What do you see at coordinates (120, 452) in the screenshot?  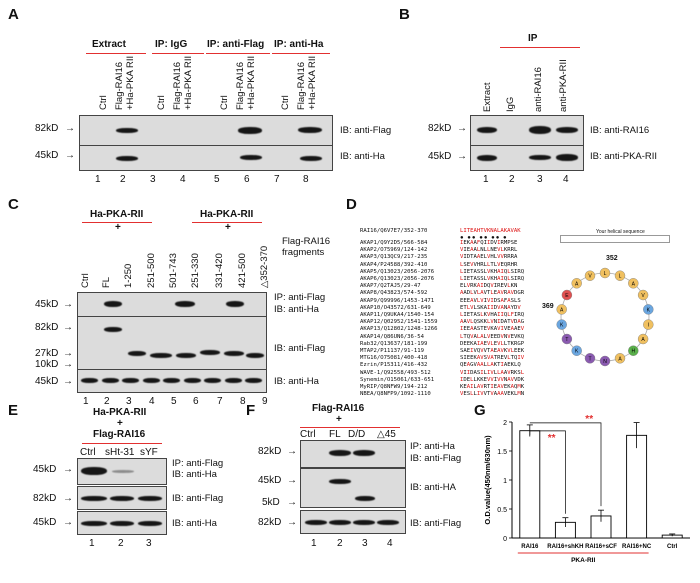 I see `lane-label: sHt-31` at bounding box center [120, 452].